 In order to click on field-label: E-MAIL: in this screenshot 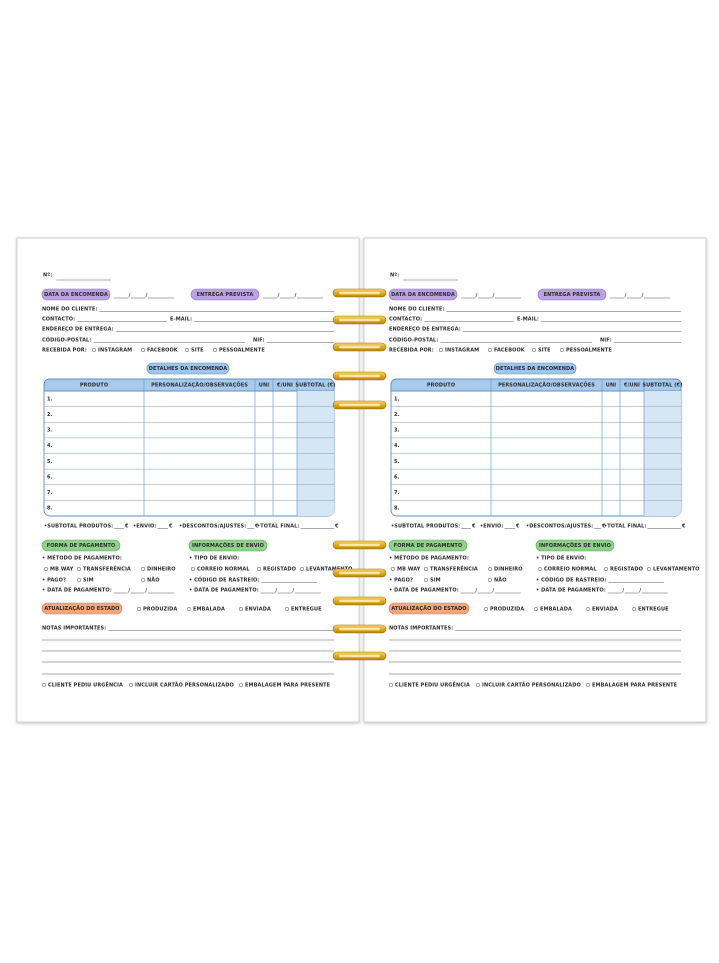, I will do `click(181, 320)`.